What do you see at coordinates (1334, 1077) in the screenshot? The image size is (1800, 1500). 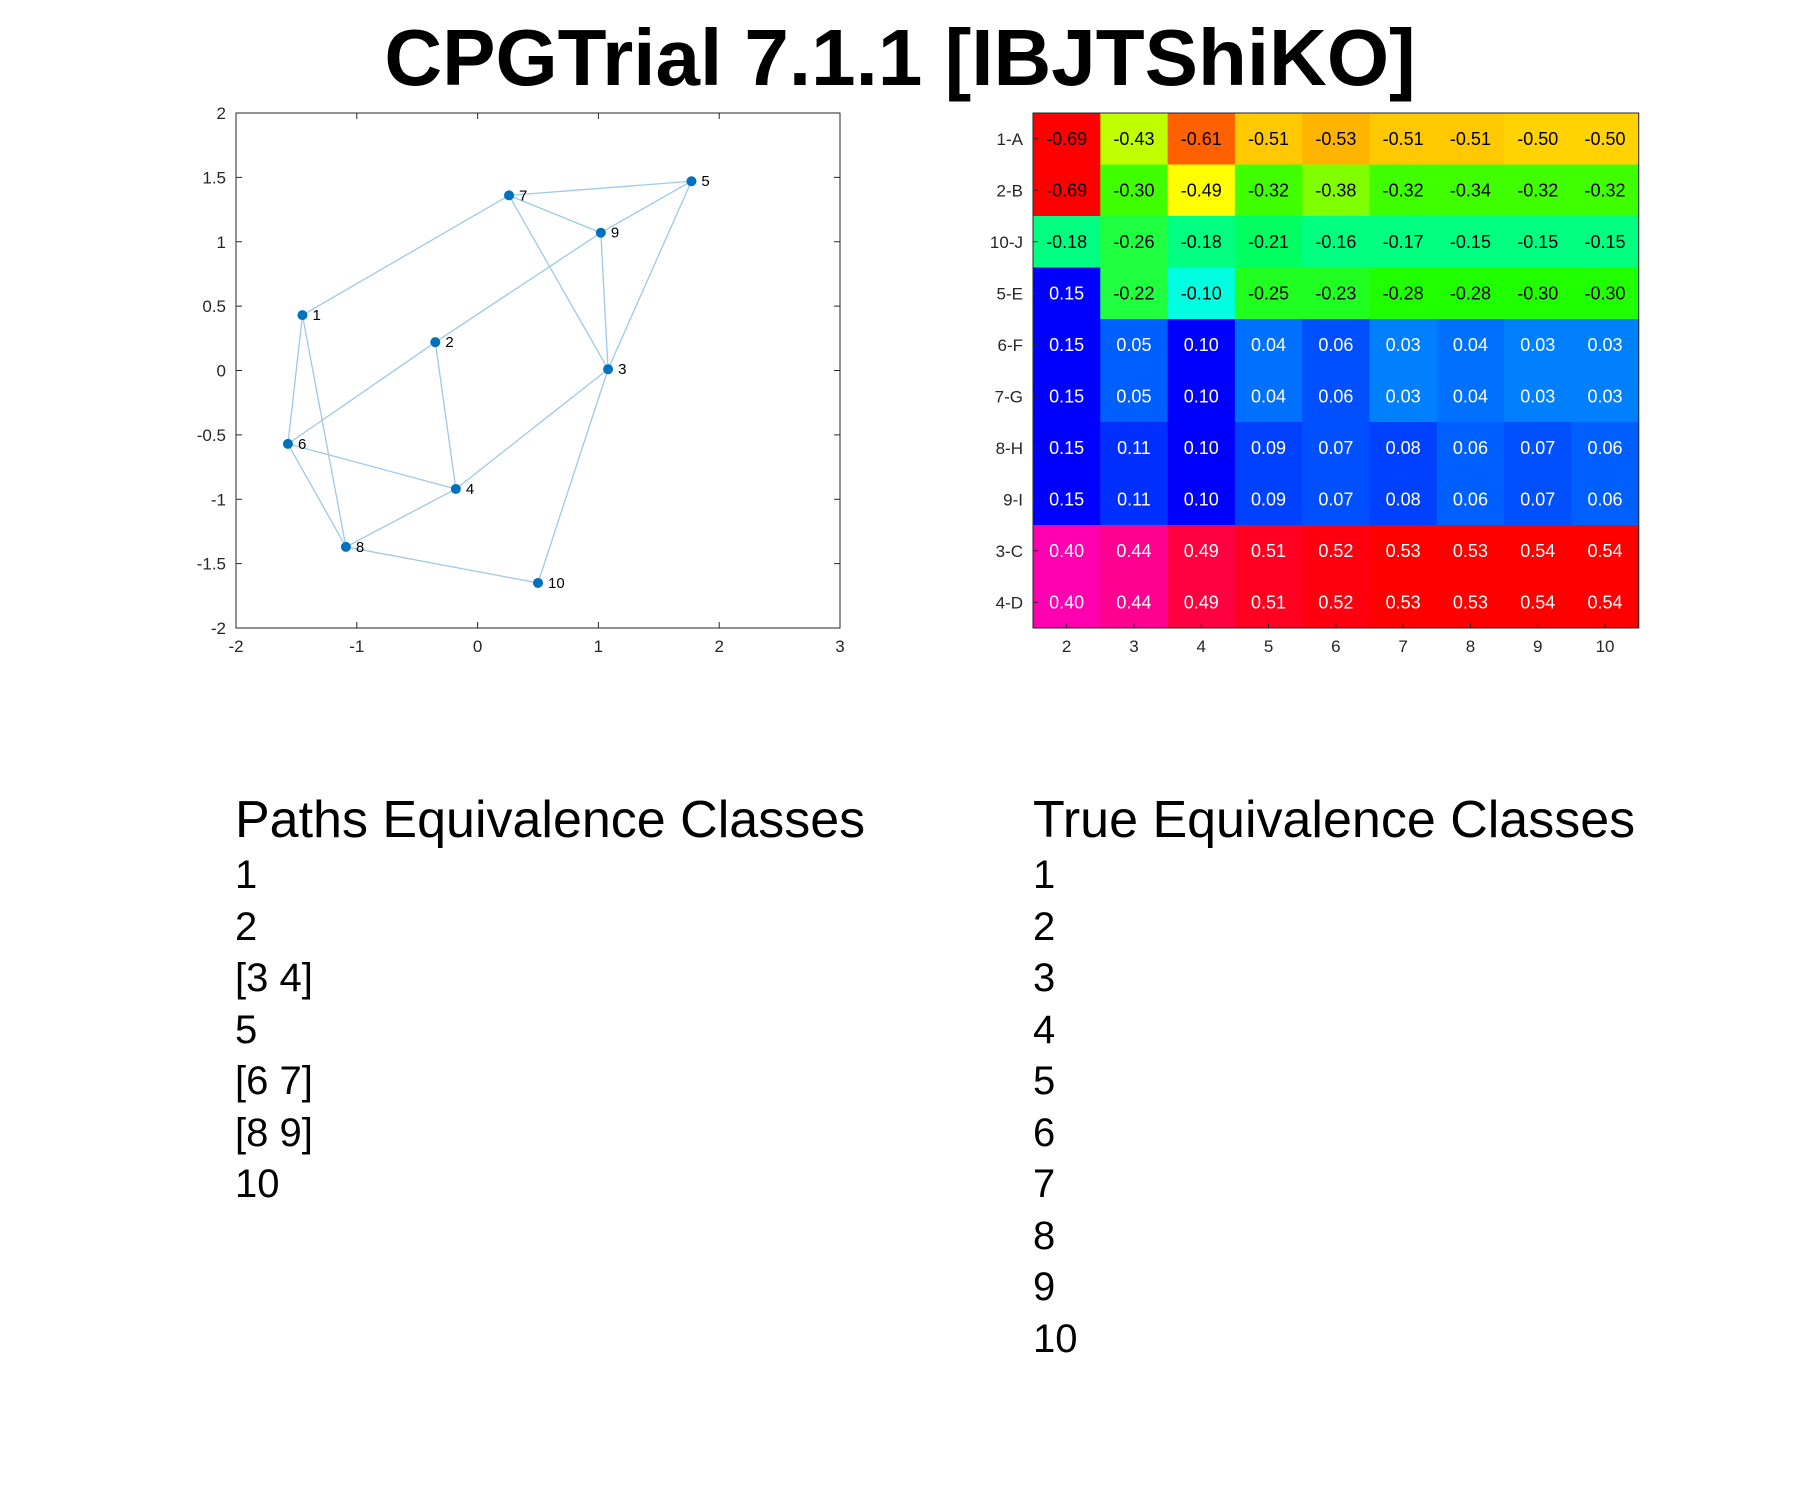 I see `true-equivalence-classes: True Equivalence Classes 1 2 3 4 5 6 7 8 9 10` at bounding box center [1334, 1077].